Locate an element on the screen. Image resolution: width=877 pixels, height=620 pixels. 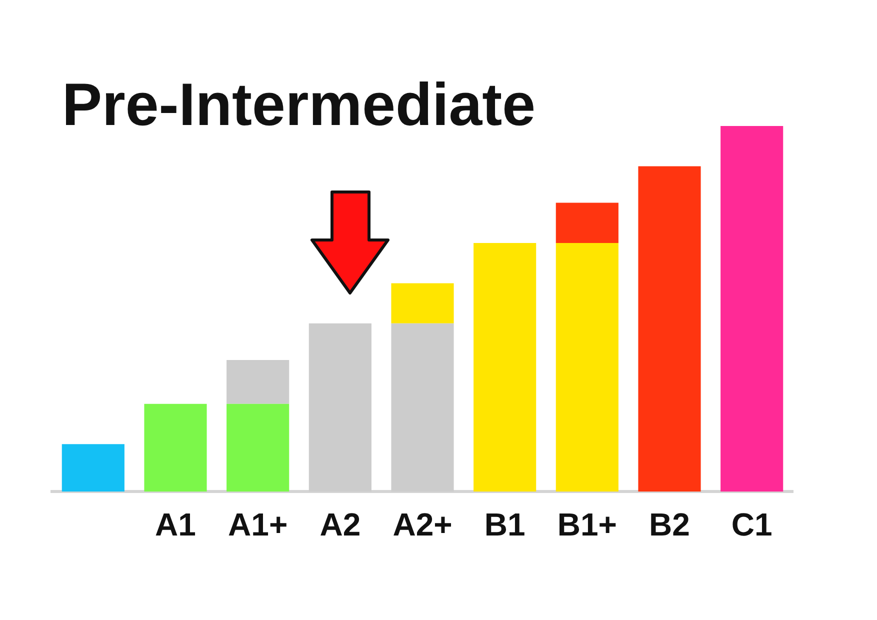
x-tick-label: A1 is located at coordinates (175, 524).